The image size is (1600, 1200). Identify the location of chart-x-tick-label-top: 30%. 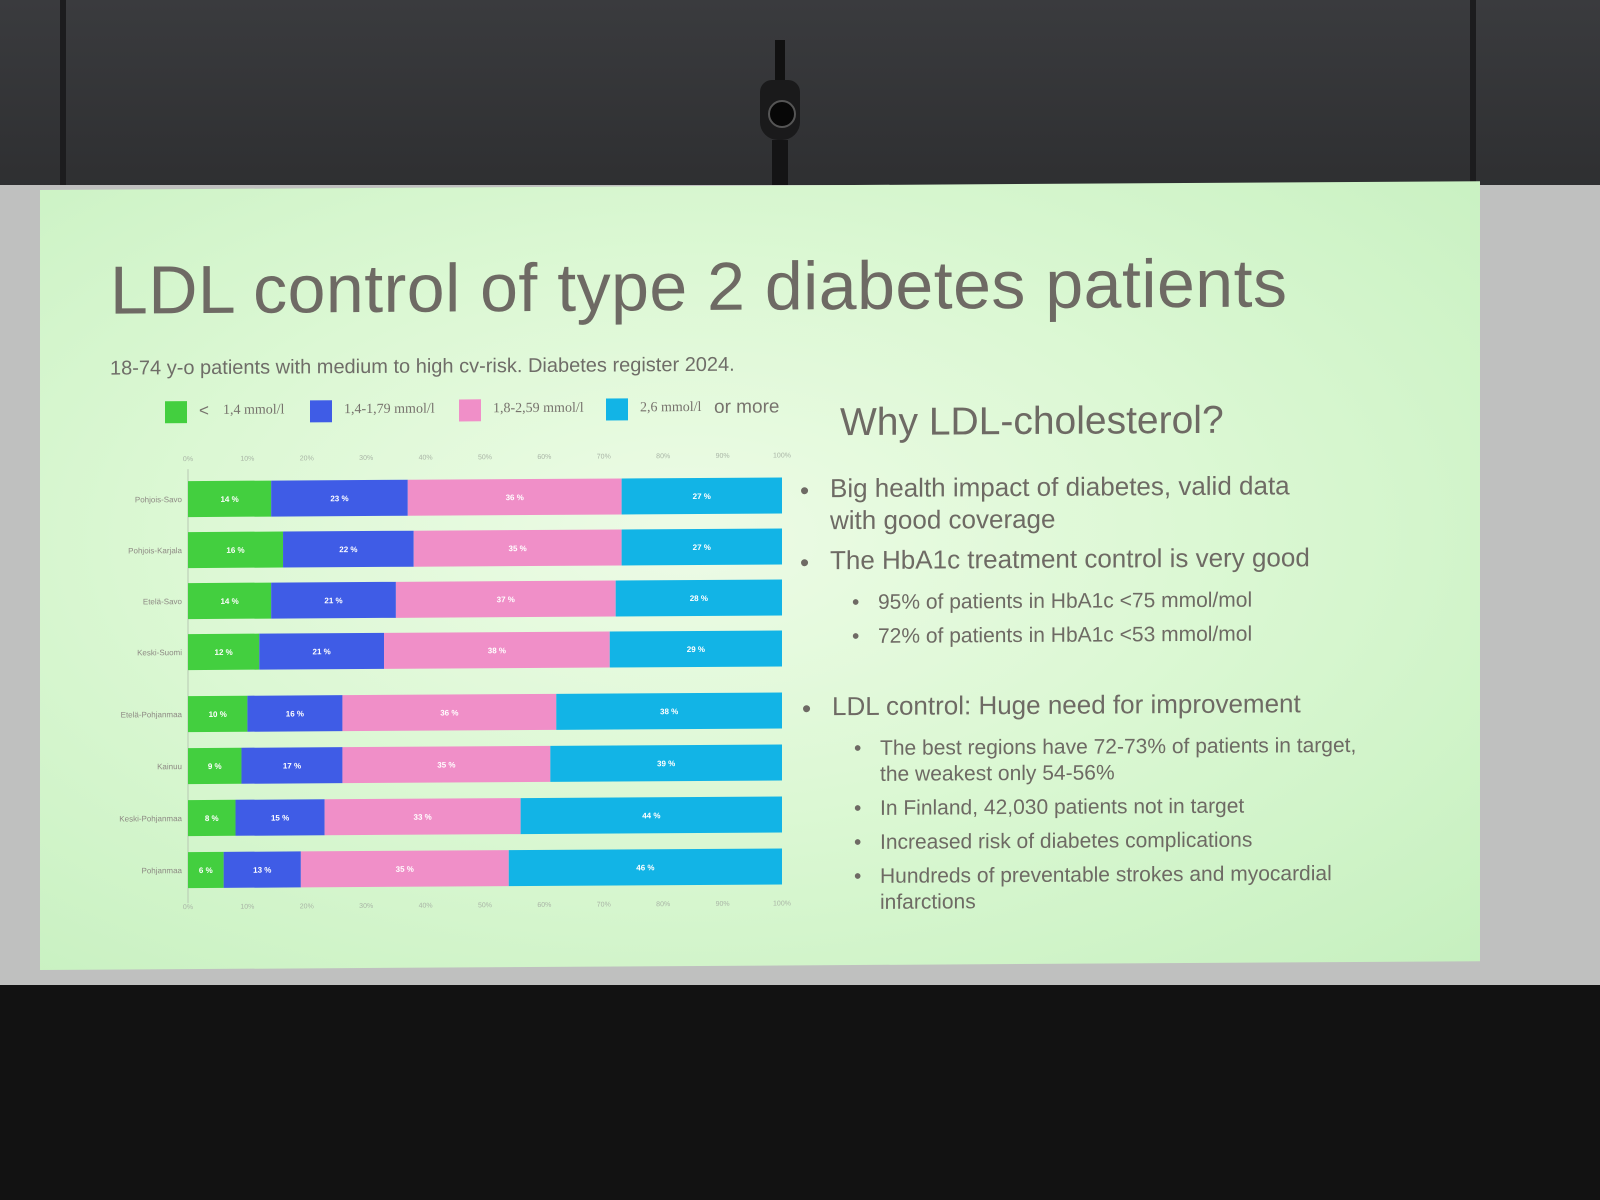
(366, 458).